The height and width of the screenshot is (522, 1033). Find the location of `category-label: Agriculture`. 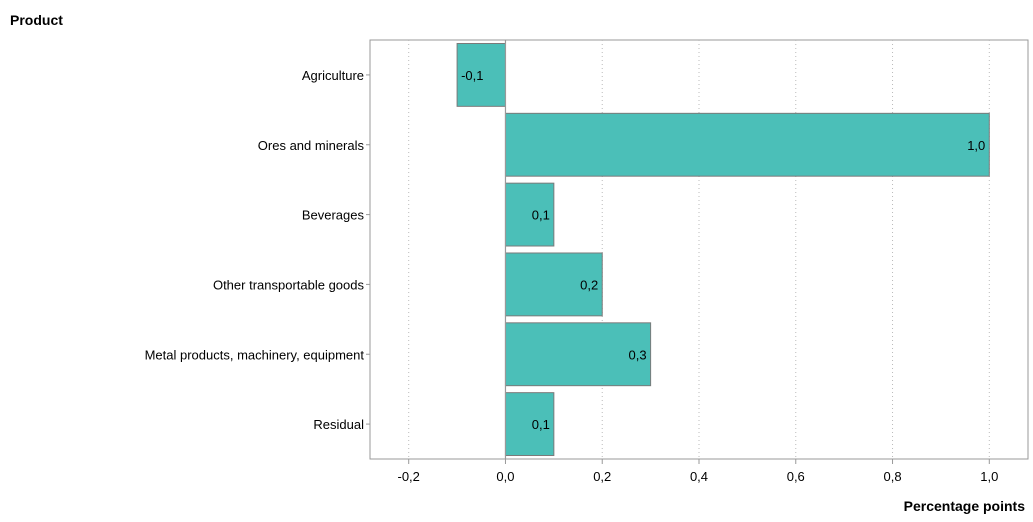

category-label: Agriculture is located at coordinates (333, 75).